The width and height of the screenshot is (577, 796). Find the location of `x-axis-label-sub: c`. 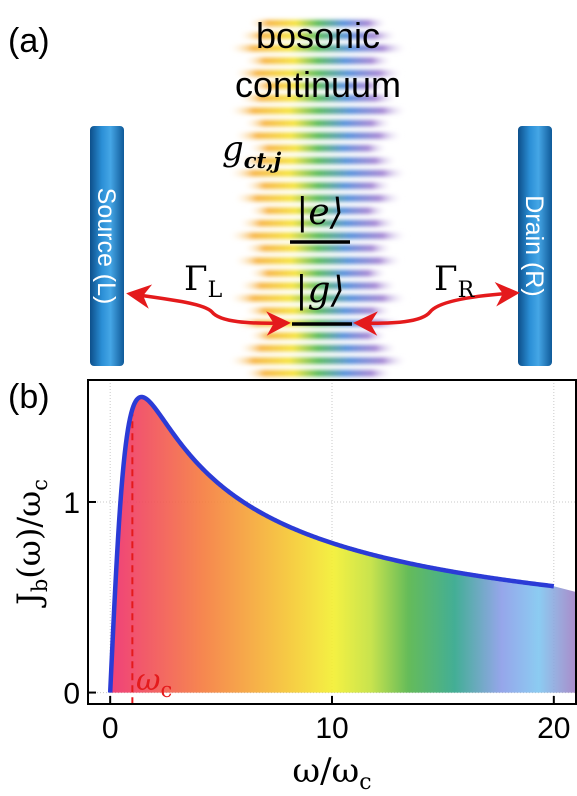

x-axis-label-sub: c is located at coordinates (365, 782).